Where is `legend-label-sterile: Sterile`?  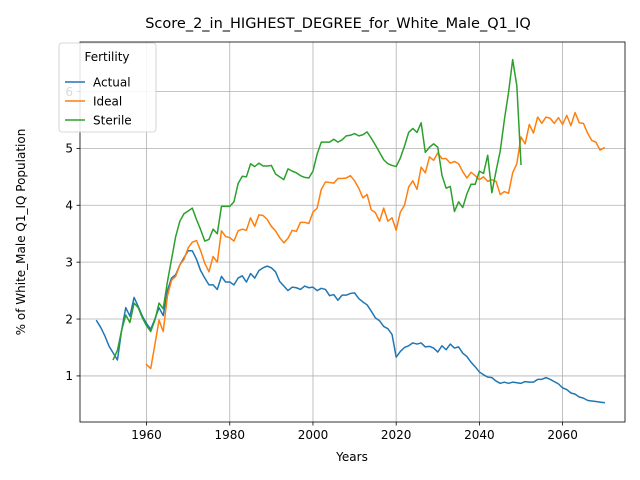
legend-label-sterile: Sterile is located at coordinates (112, 120).